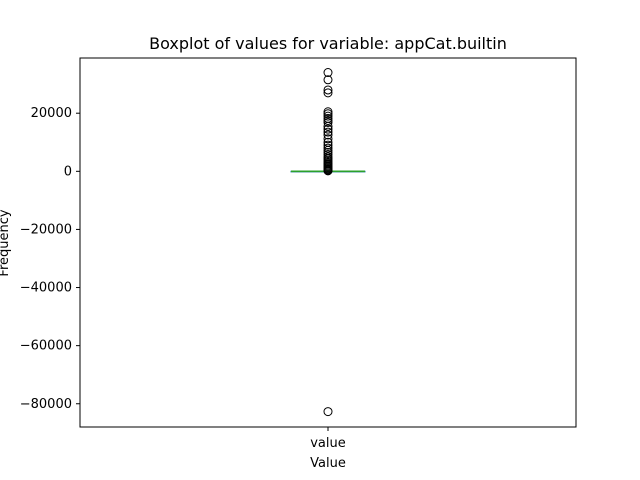 Image resolution: width=640 pixels, height=480 pixels. What do you see at coordinates (328, 463) in the screenshot?
I see `x-axis-label: Value` at bounding box center [328, 463].